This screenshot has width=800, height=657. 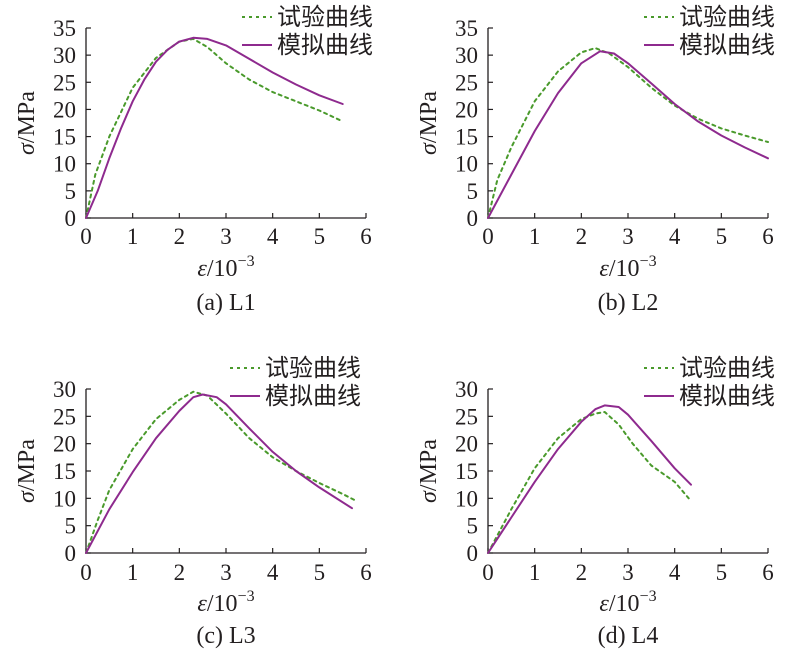 I want to click on chart-caption: (a) L1, so click(x=225, y=303).